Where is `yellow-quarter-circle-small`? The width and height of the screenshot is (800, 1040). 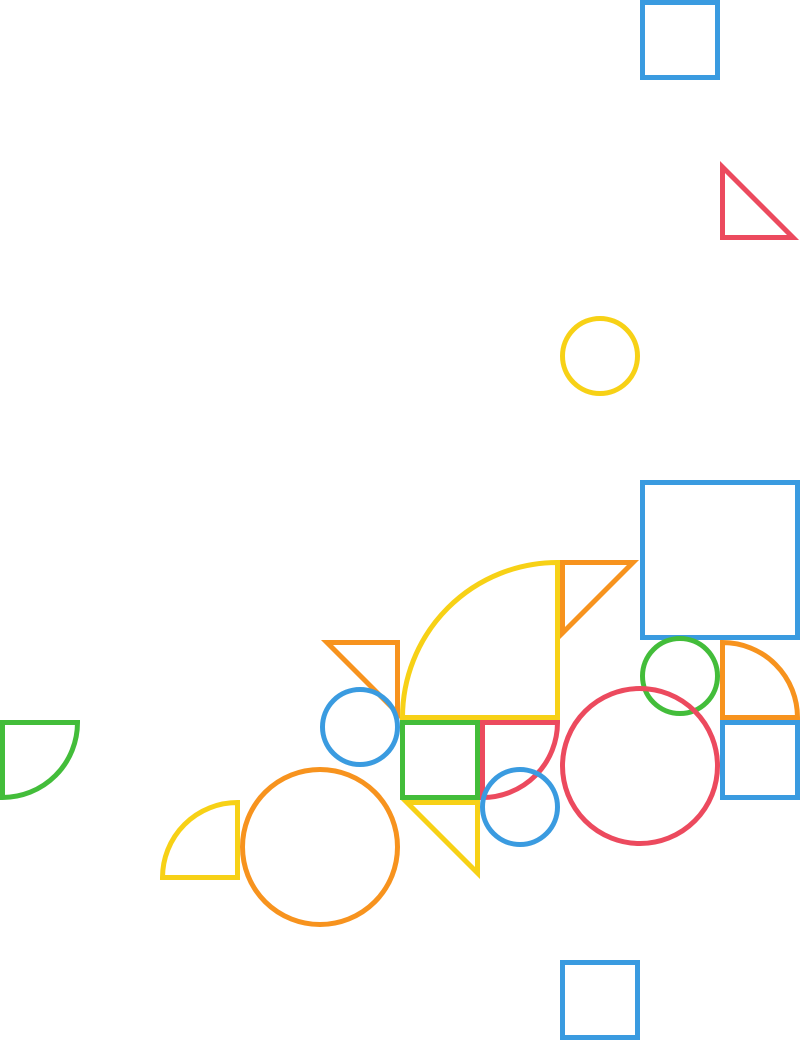
yellow-quarter-circle-small is located at coordinates (199, 839).